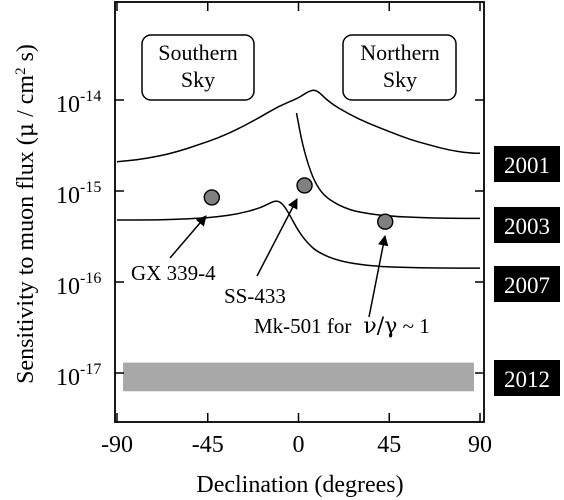 This screenshot has height=500, width=564. What do you see at coordinates (198, 79) in the screenshot?
I see `southern-sky-line-2: Sky` at bounding box center [198, 79].